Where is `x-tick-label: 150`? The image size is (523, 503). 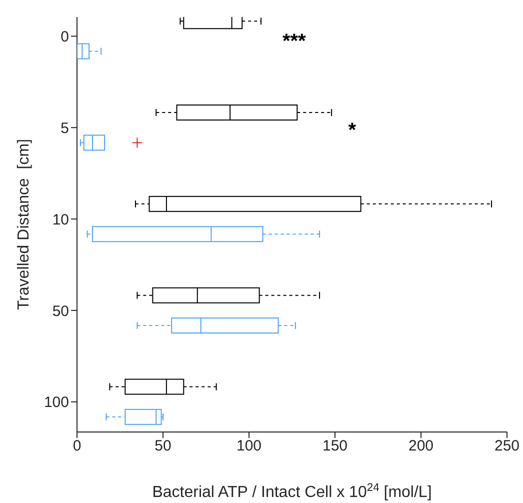
x-tick-label: 150 is located at coordinates (335, 446).